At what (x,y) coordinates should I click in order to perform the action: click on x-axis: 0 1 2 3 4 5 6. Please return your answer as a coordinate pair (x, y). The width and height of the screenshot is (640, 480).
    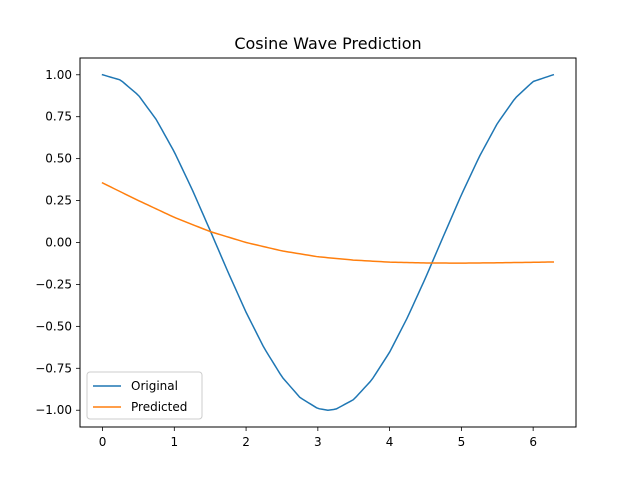
    Looking at the image, I should click on (318, 438).